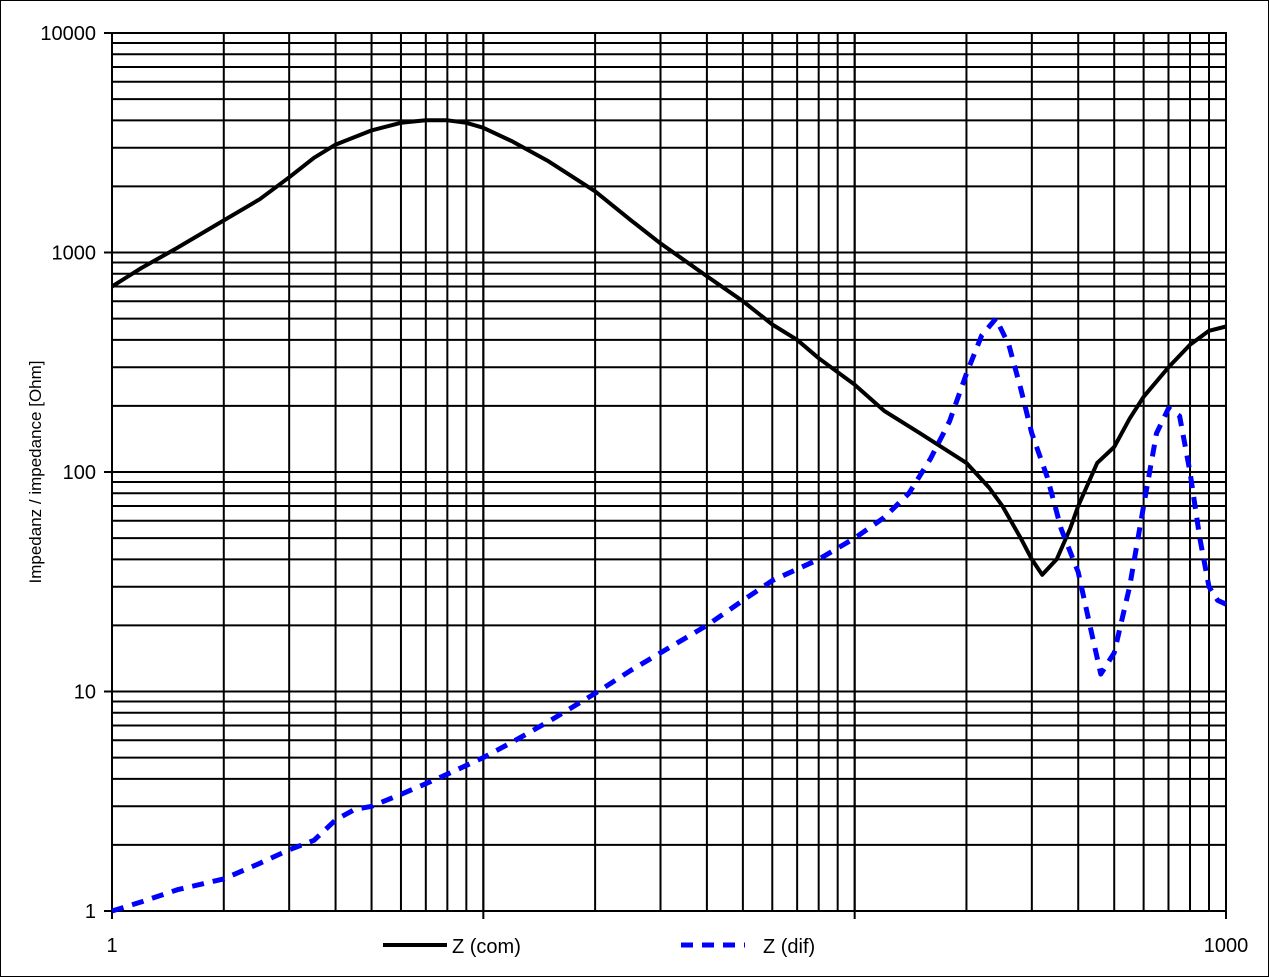 The height and width of the screenshot is (977, 1269). I want to click on legend: Z (com) Z (dif), so click(599, 947).